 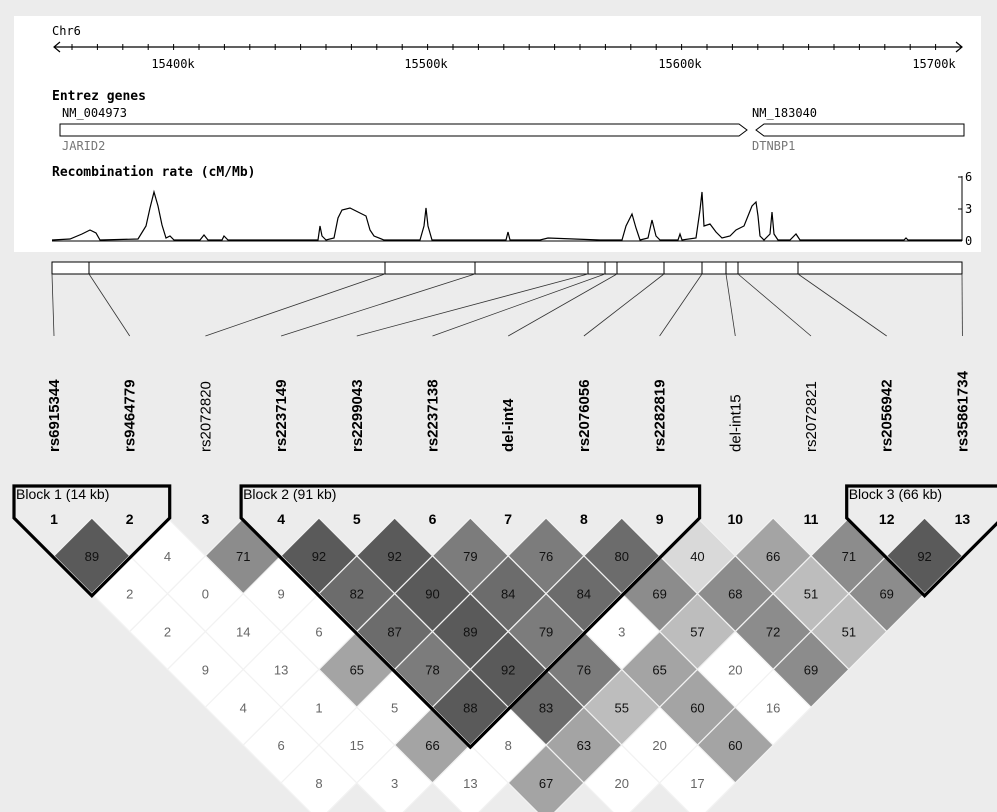 I want to click on ld-value-label: 79, so click(x=470, y=556).